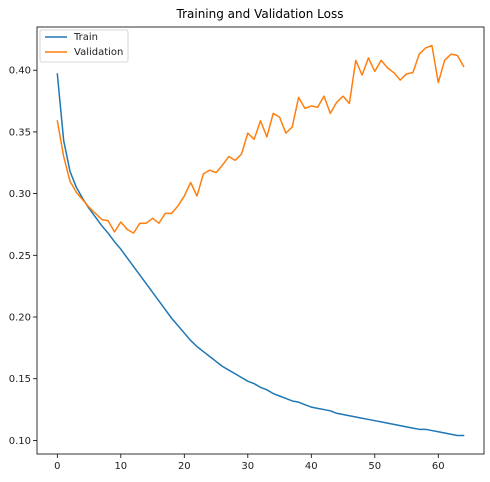  What do you see at coordinates (184, 466) in the screenshot?
I see `x-tick-label: 20` at bounding box center [184, 466].